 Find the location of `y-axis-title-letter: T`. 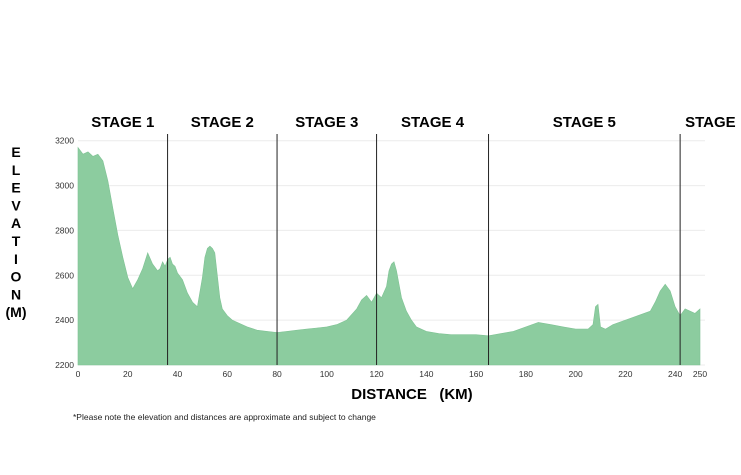

y-axis-title-letter: T is located at coordinates (16, 241).